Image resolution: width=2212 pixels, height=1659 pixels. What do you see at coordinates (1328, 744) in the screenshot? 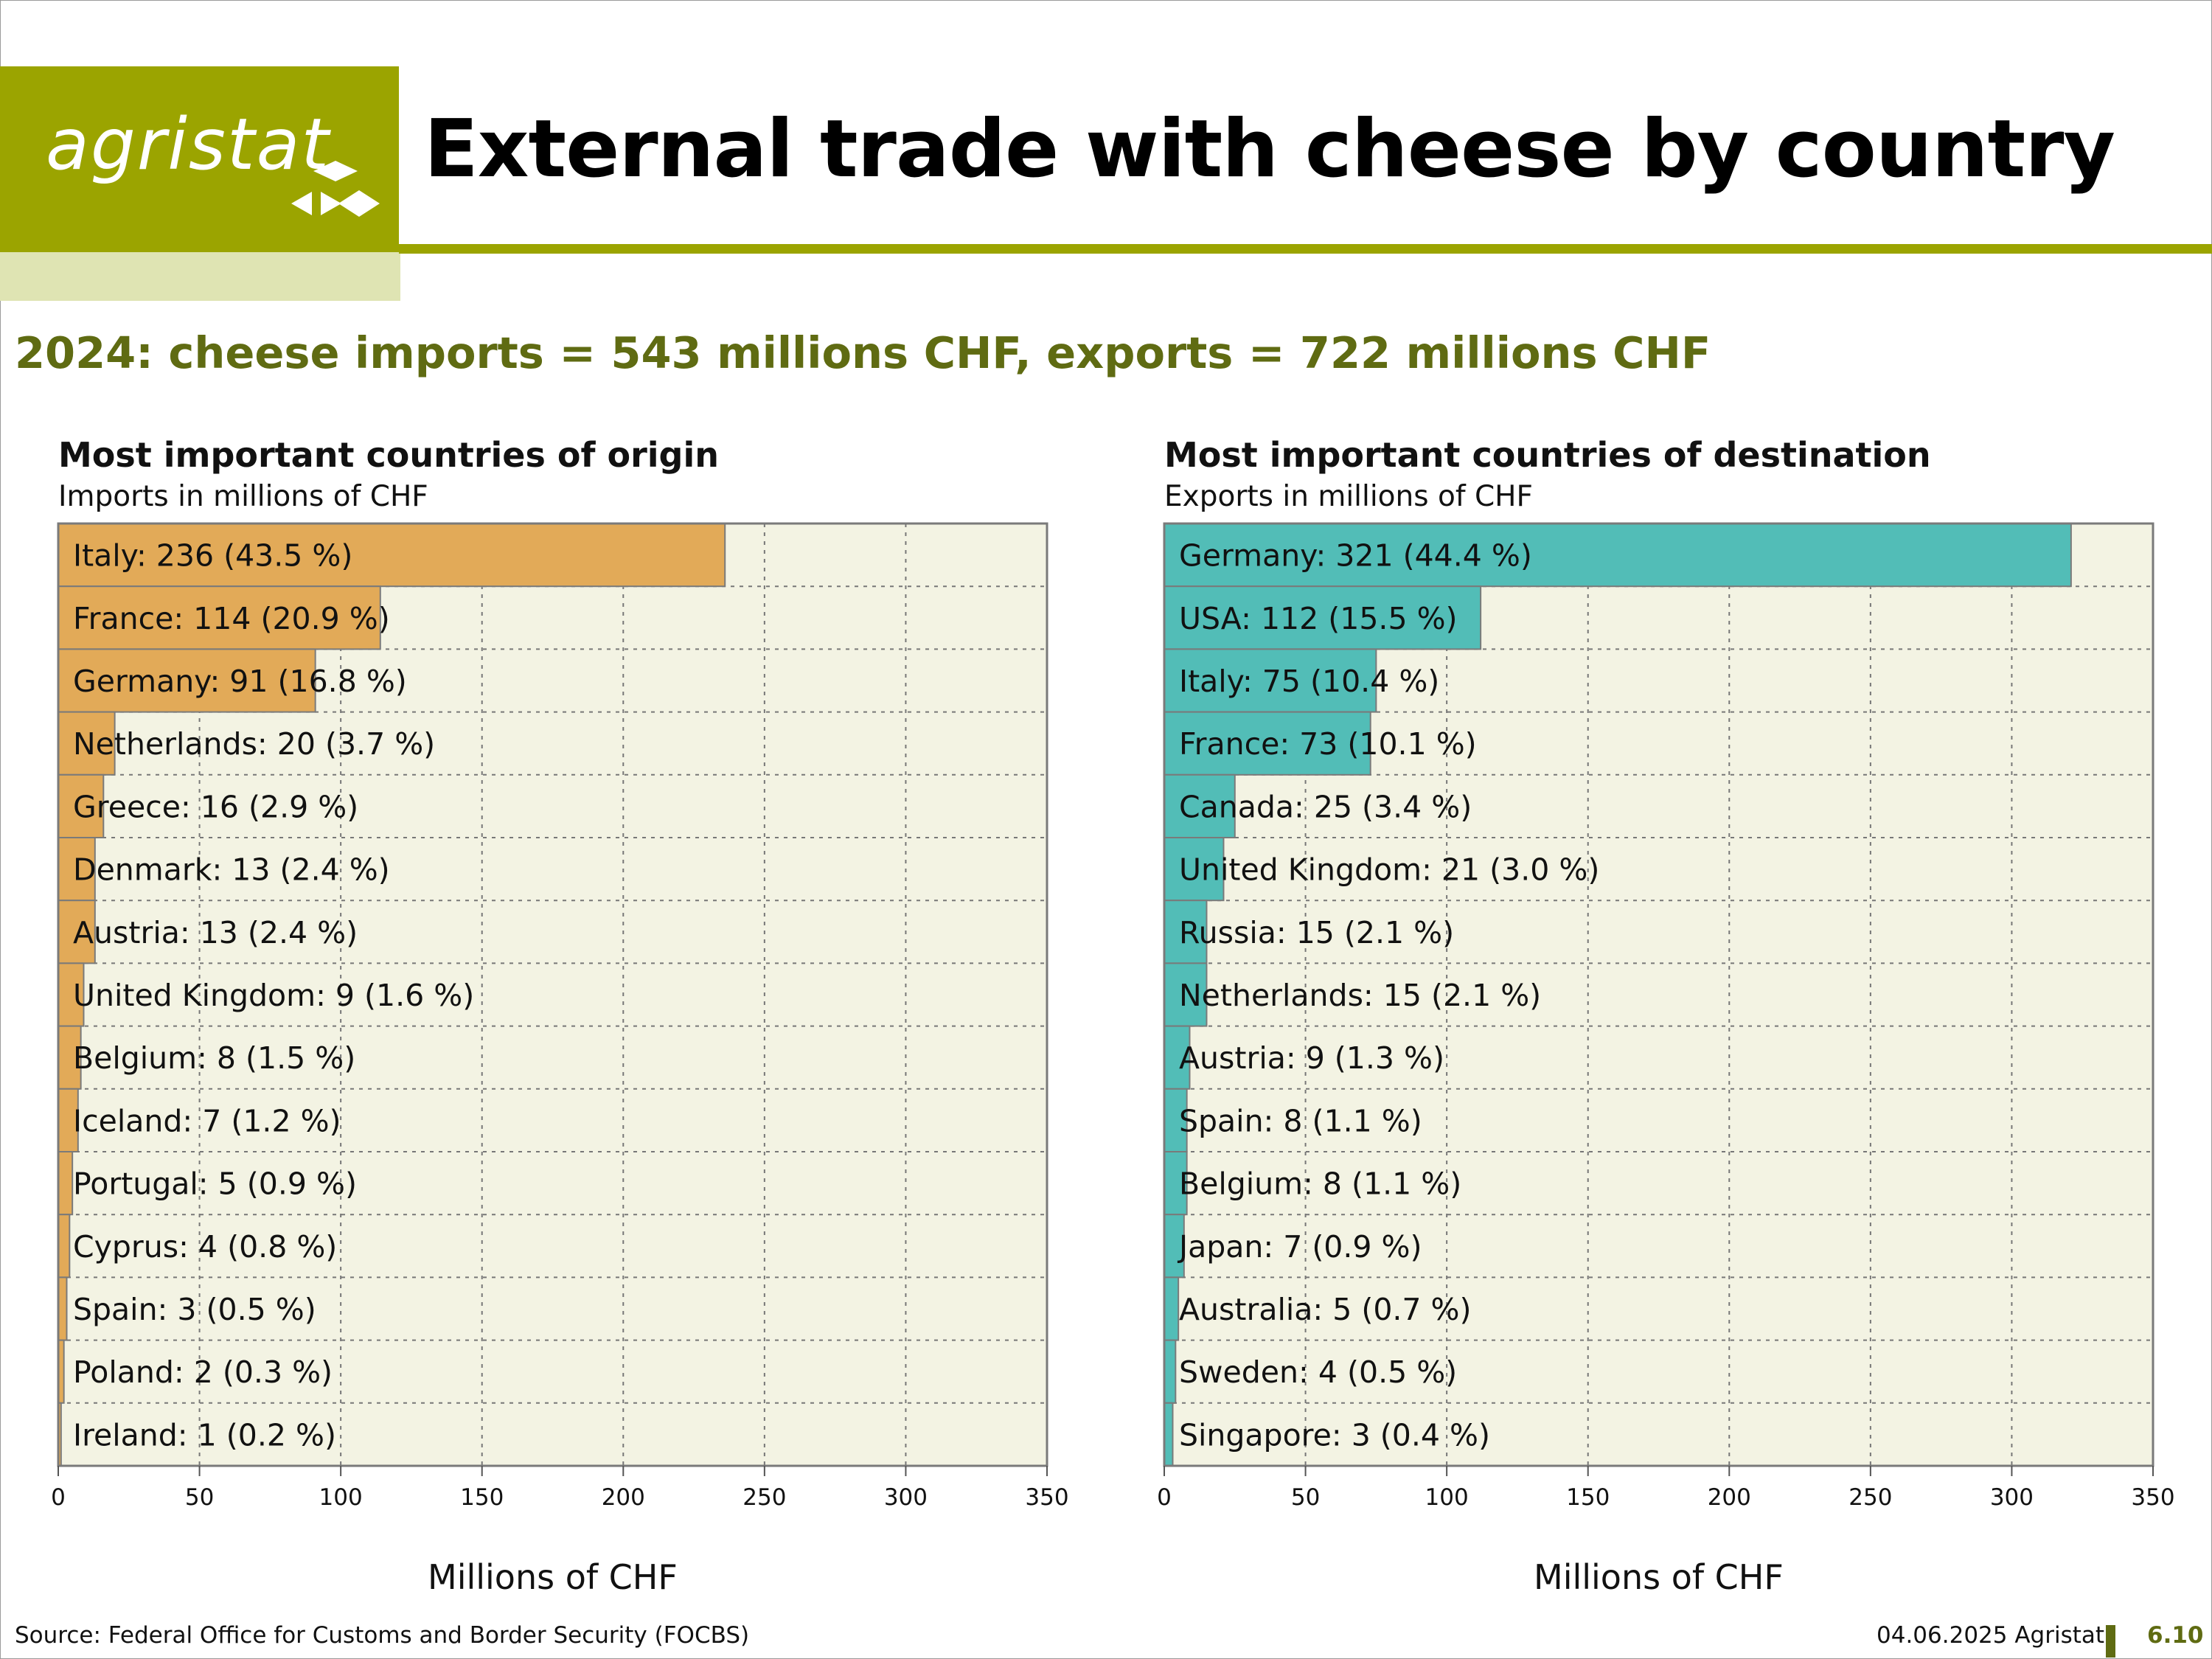
I see `exports-bar-label-3: France: 73 (10.1 %)` at bounding box center [1328, 744].